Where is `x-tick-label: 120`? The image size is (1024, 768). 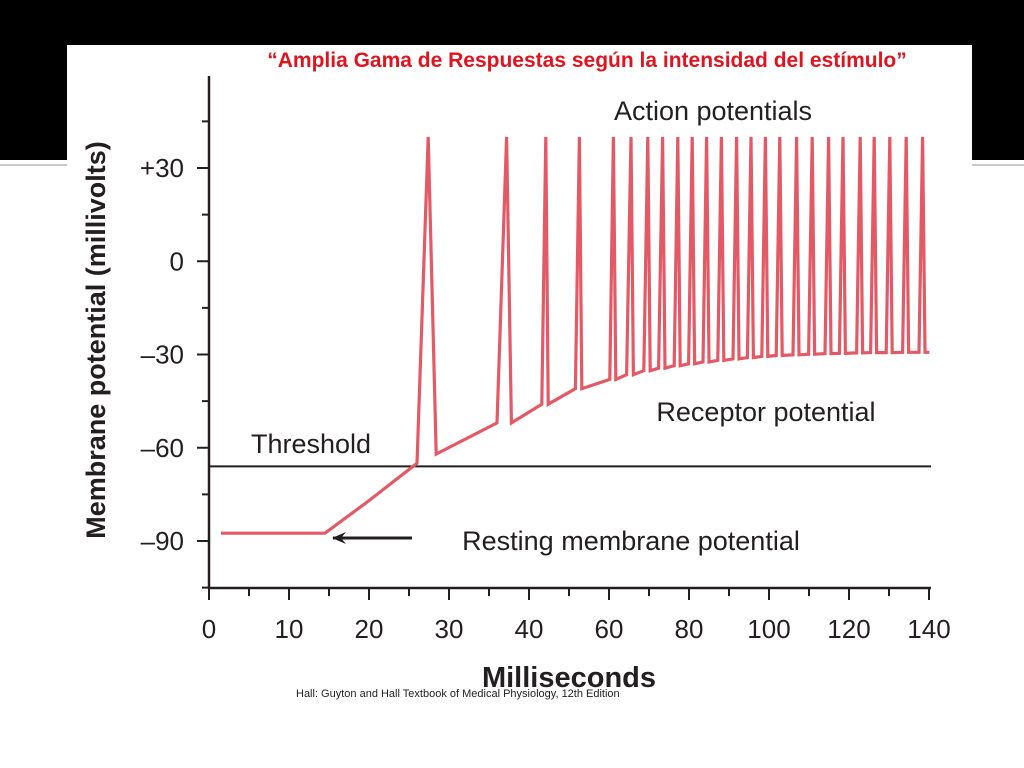
x-tick-label: 120 is located at coordinates (848, 629).